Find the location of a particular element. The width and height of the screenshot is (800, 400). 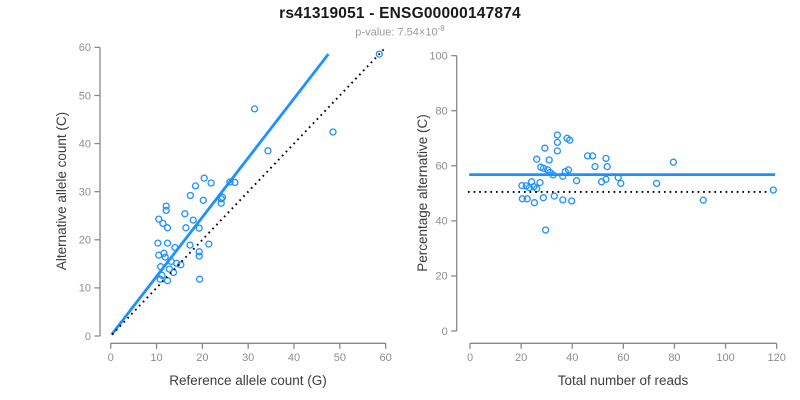

left-y-tick-label: 40 is located at coordinates (85, 144).